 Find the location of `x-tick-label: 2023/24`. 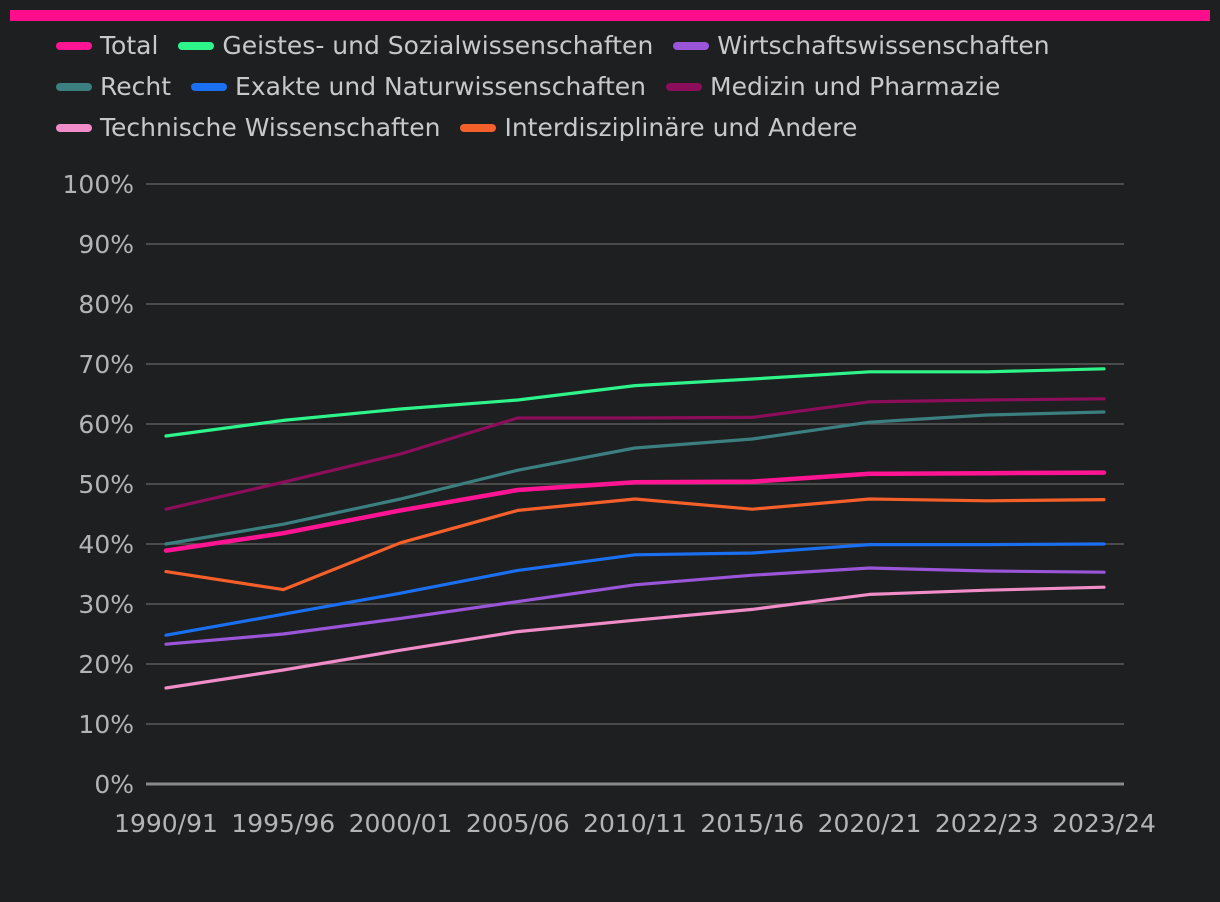

x-tick-label: 2023/24 is located at coordinates (1104, 823).